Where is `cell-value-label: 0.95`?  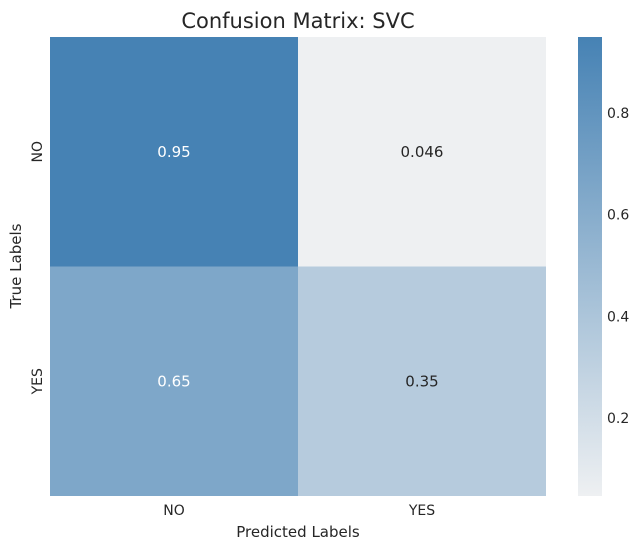
cell-value-label: 0.95 is located at coordinates (173, 152).